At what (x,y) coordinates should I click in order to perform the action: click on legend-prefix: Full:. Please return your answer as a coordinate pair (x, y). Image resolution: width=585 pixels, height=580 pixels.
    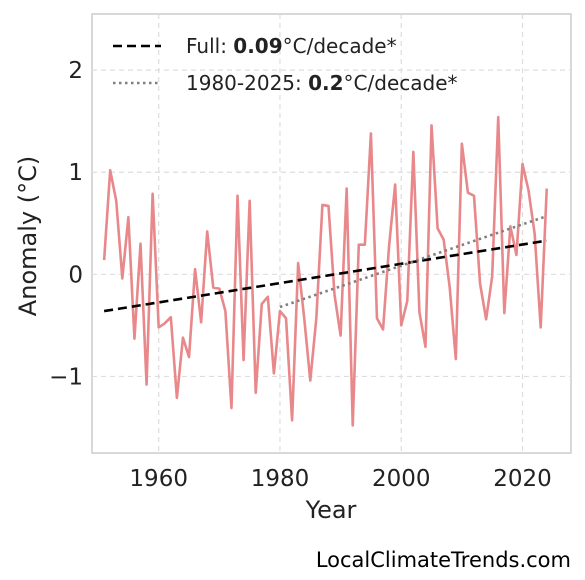
    Looking at the image, I should click on (209, 46).